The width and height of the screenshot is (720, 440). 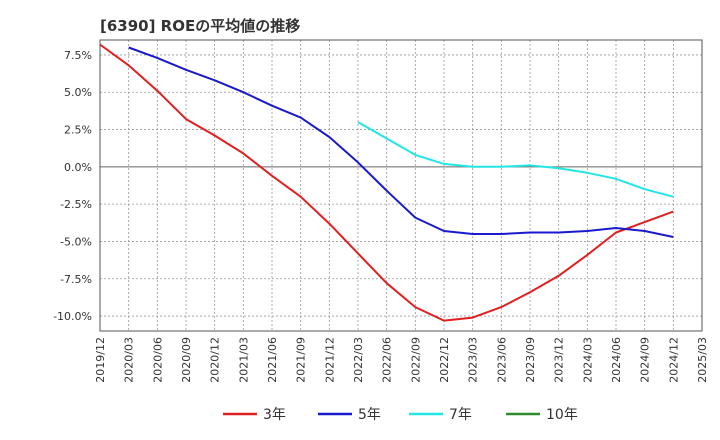 I want to click on legend-item-7年: 7年, so click(x=440, y=415).